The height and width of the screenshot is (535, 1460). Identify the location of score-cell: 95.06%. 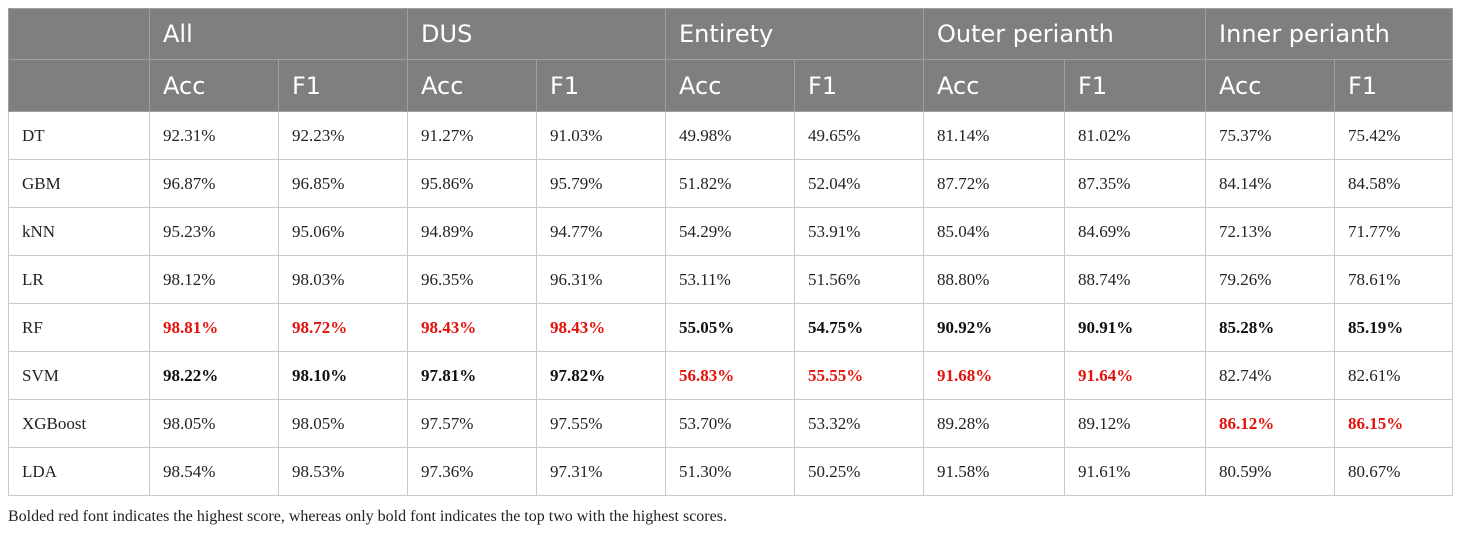
(343, 231).